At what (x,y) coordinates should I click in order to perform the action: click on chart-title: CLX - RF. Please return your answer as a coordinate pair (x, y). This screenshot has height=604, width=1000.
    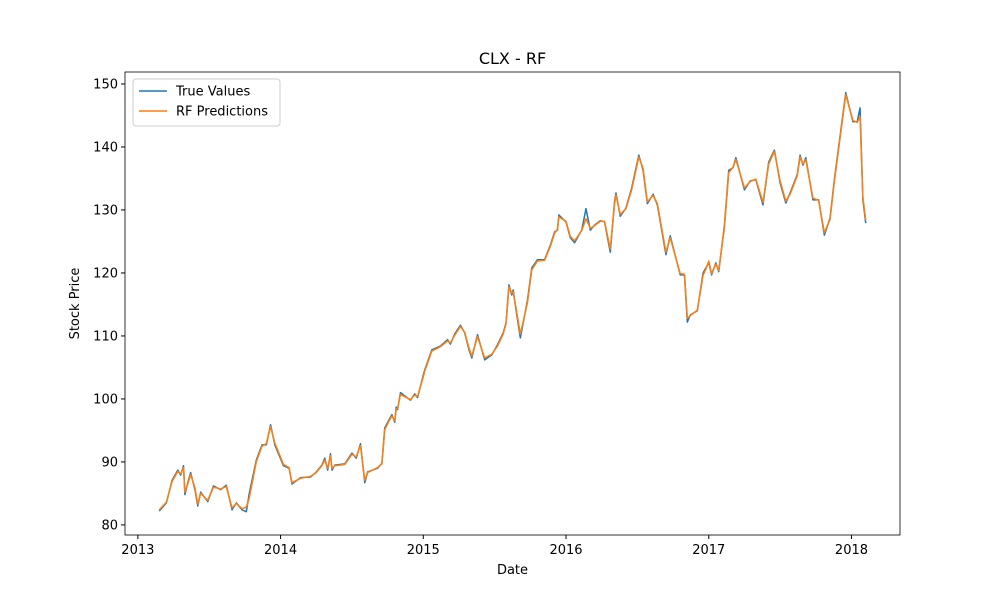
    Looking at the image, I should click on (512, 58).